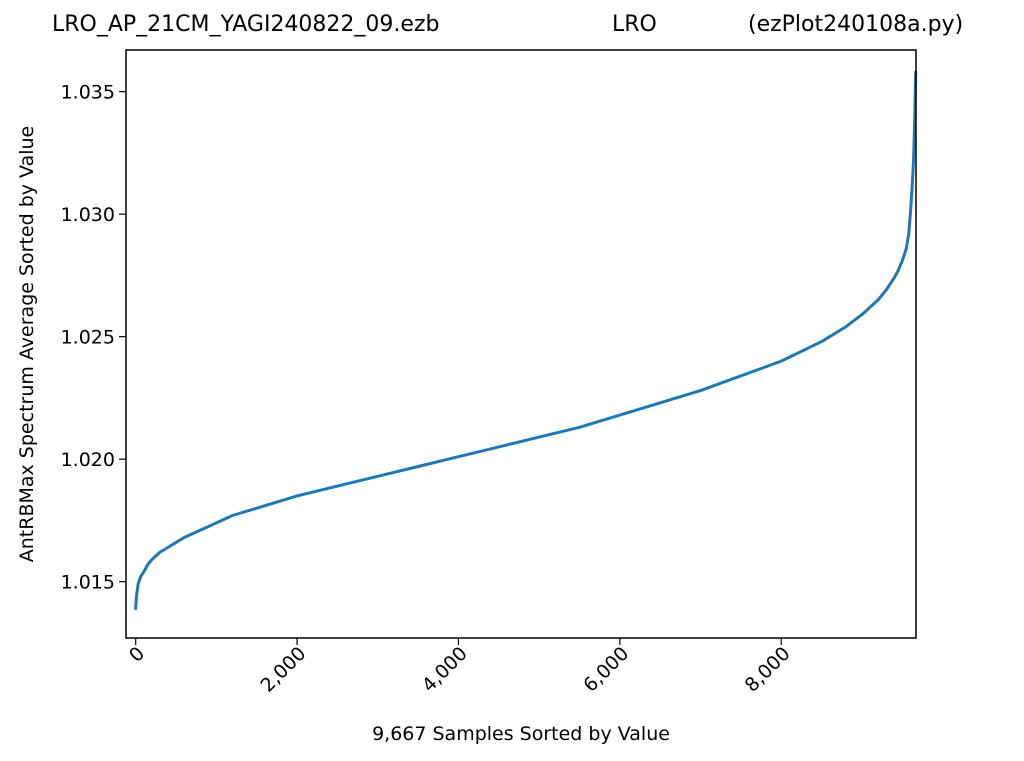 The height and width of the screenshot is (761, 1024). What do you see at coordinates (521, 734) in the screenshot?
I see `x-axis-label: 9,667 Samples Sorted by Value` at bounding box center [521, 734].